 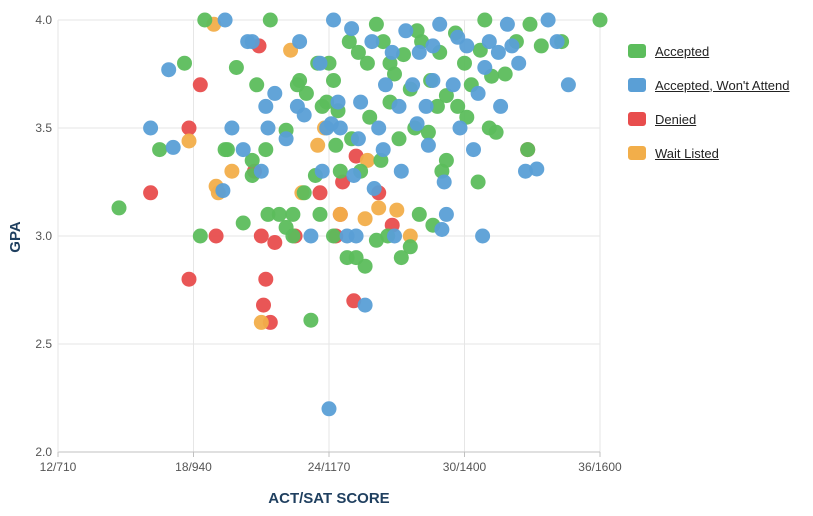 I want to click on legend-item-denied: Denied, so click(x=709, y=119).